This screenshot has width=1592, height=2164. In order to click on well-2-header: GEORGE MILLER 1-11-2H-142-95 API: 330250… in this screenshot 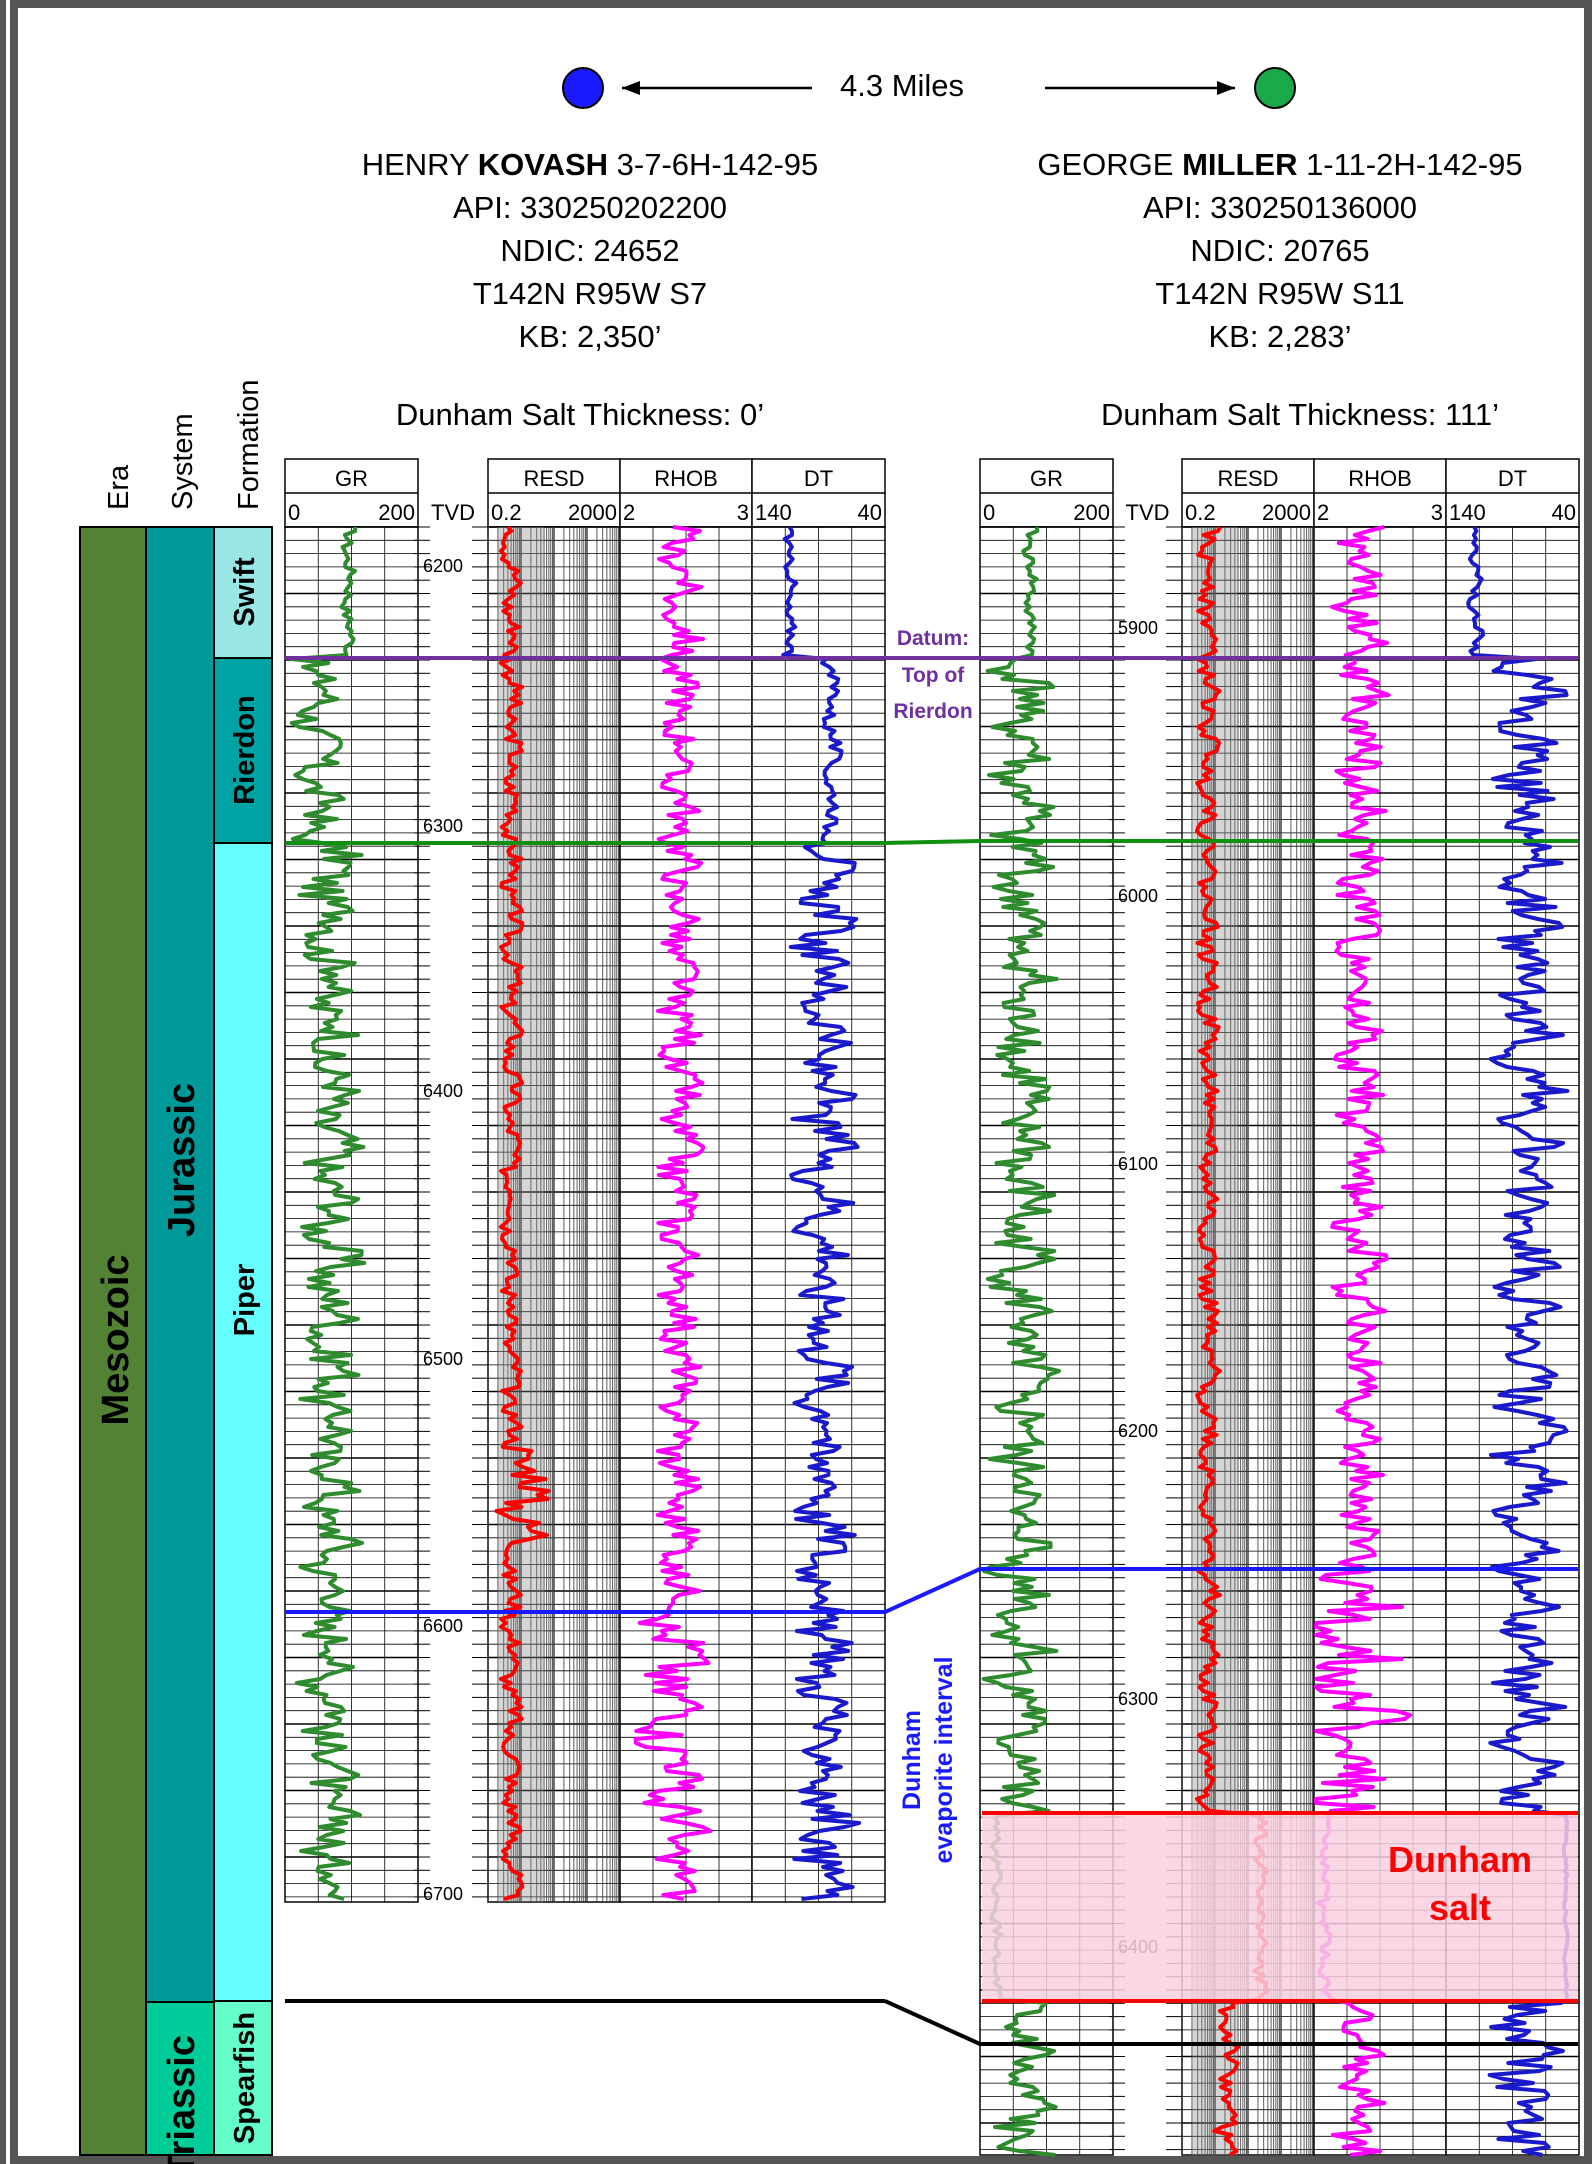, I will do `click(1280, 250)`.